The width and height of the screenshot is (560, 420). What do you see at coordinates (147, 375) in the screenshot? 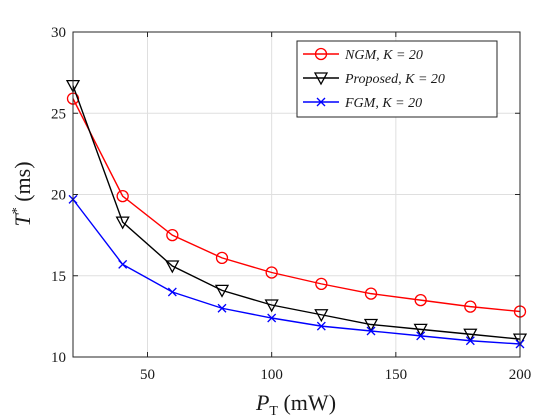
I see `x-tick-label: 50` at bounding box center [147, 375].